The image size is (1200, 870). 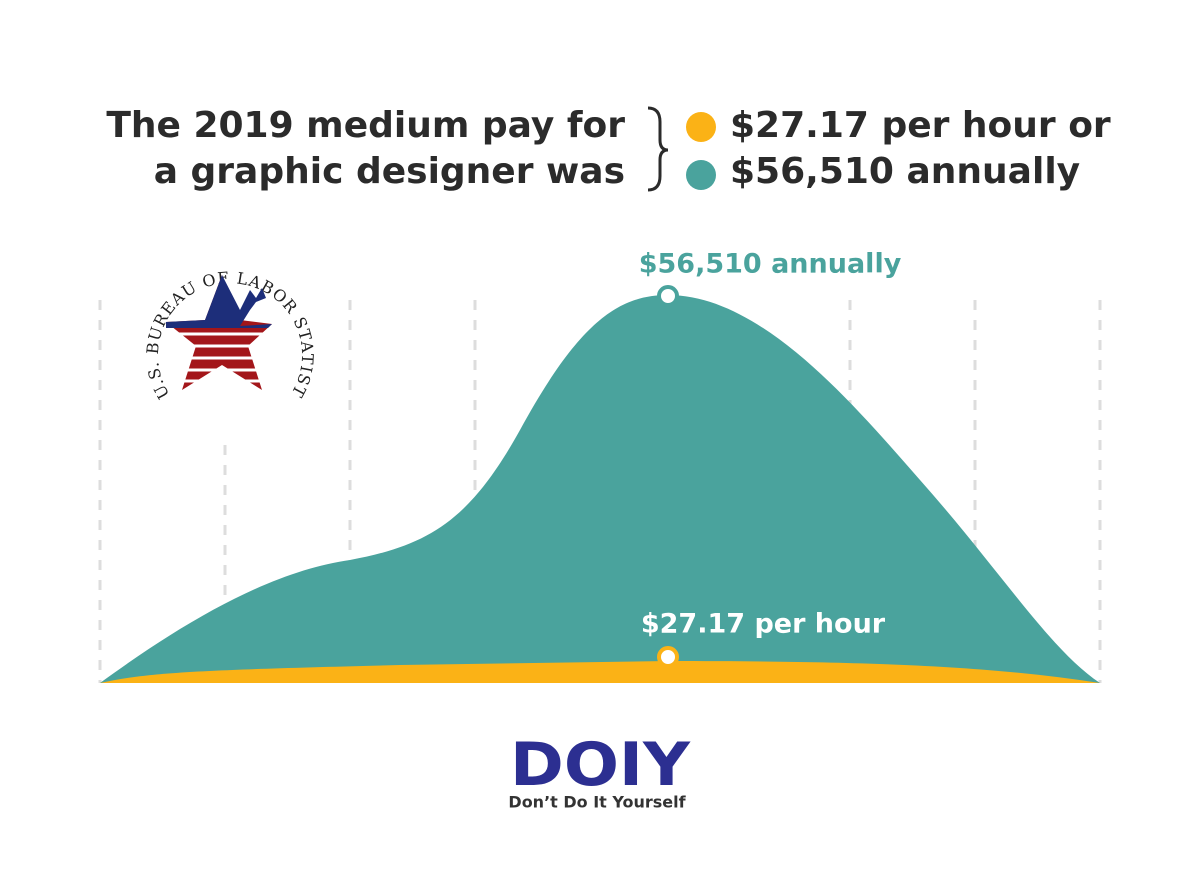 I want to click on bls-text: U.S. BUREAU OF LABOR STATISTICS, so click(x=158, y=201).